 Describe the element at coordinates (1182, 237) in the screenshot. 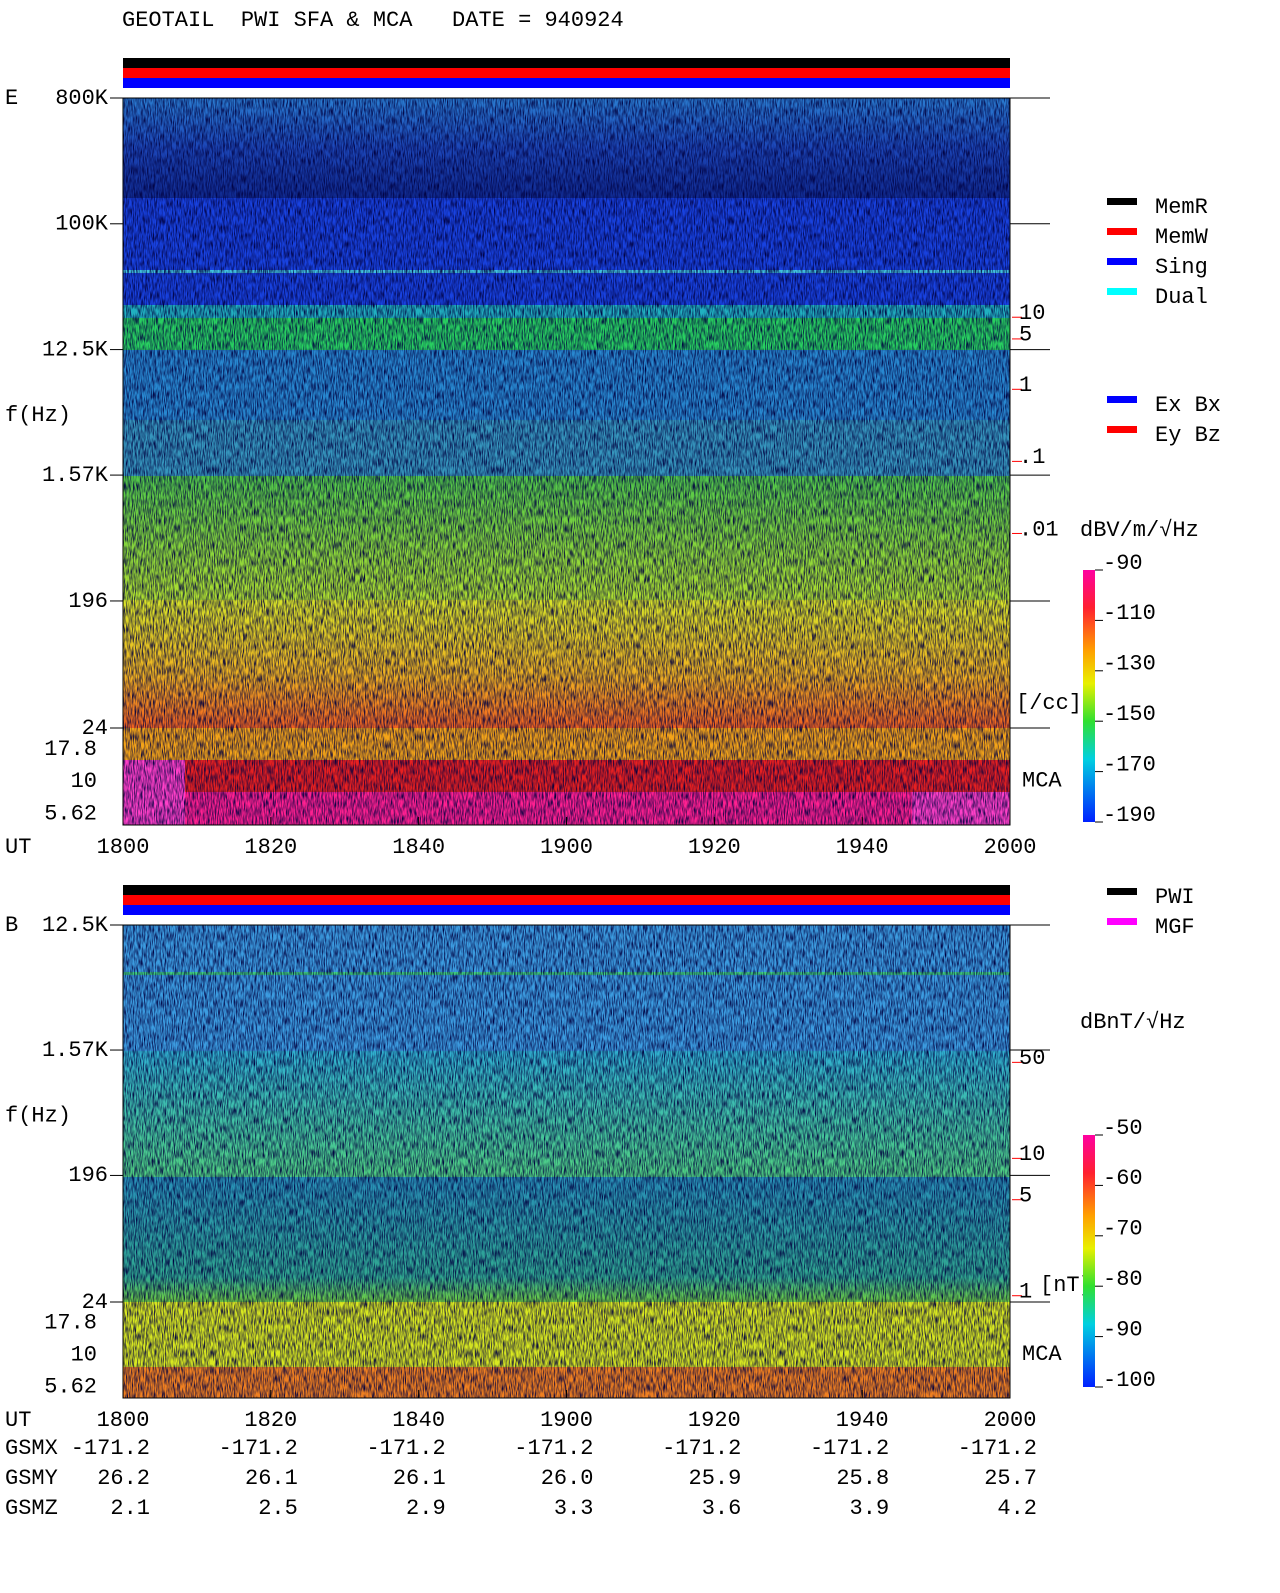

I see `legend-label: MemW` at that location.